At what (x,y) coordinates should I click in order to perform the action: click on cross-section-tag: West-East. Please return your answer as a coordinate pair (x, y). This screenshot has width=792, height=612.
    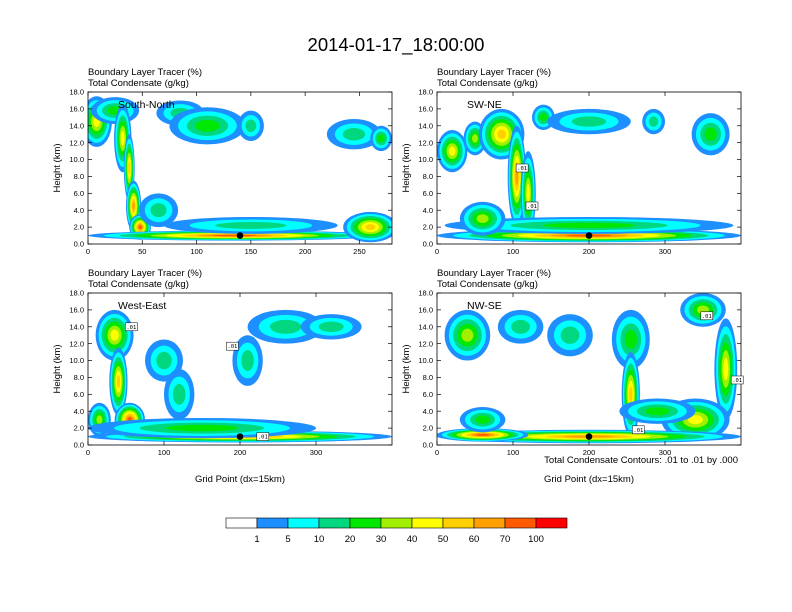
    Looking at the image, I should click on (142, 306).